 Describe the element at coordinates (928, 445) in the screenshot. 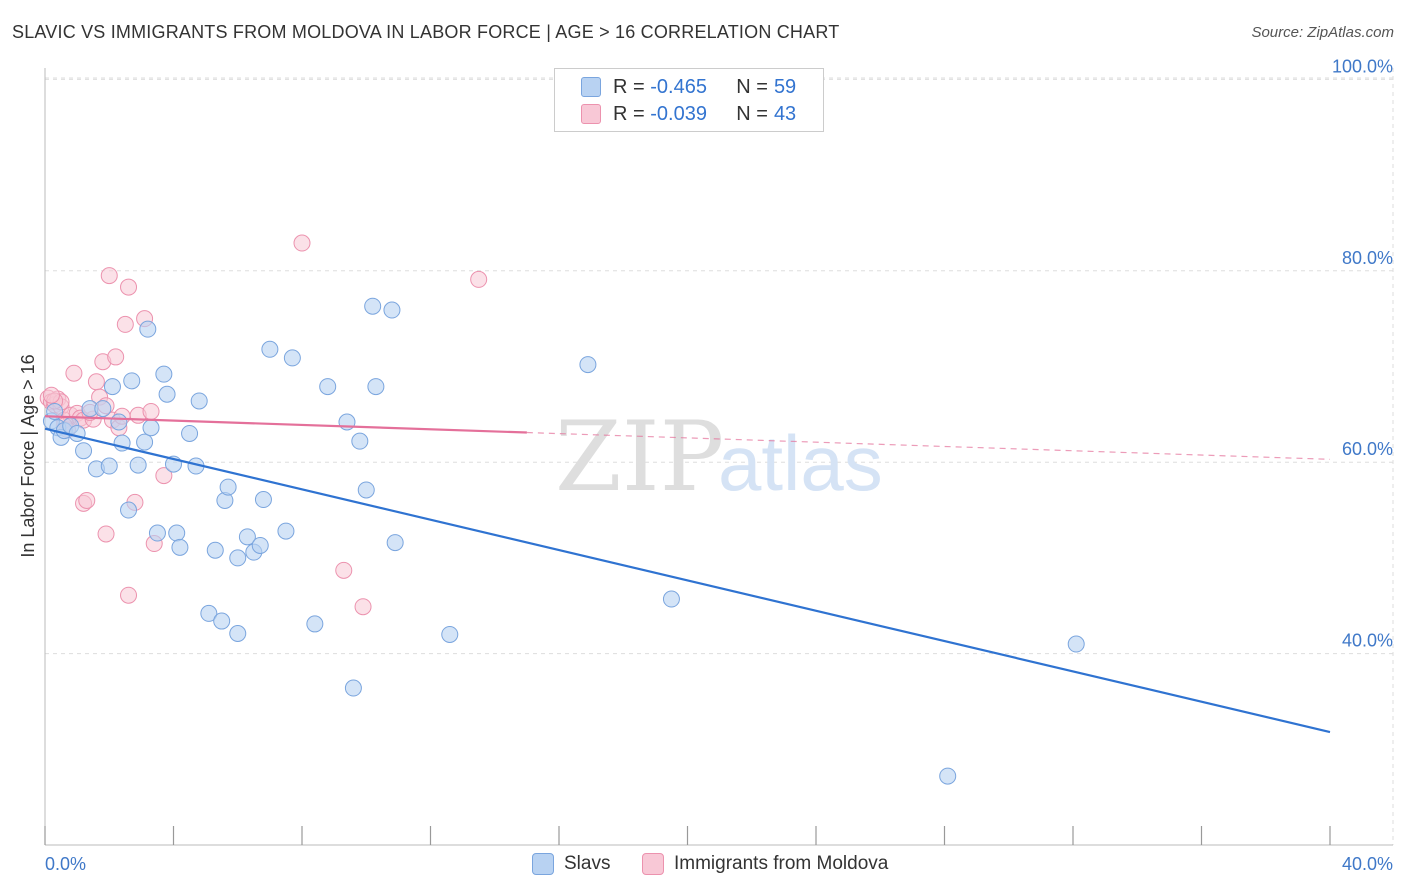

I see `moldova-trend-extension` at that location.